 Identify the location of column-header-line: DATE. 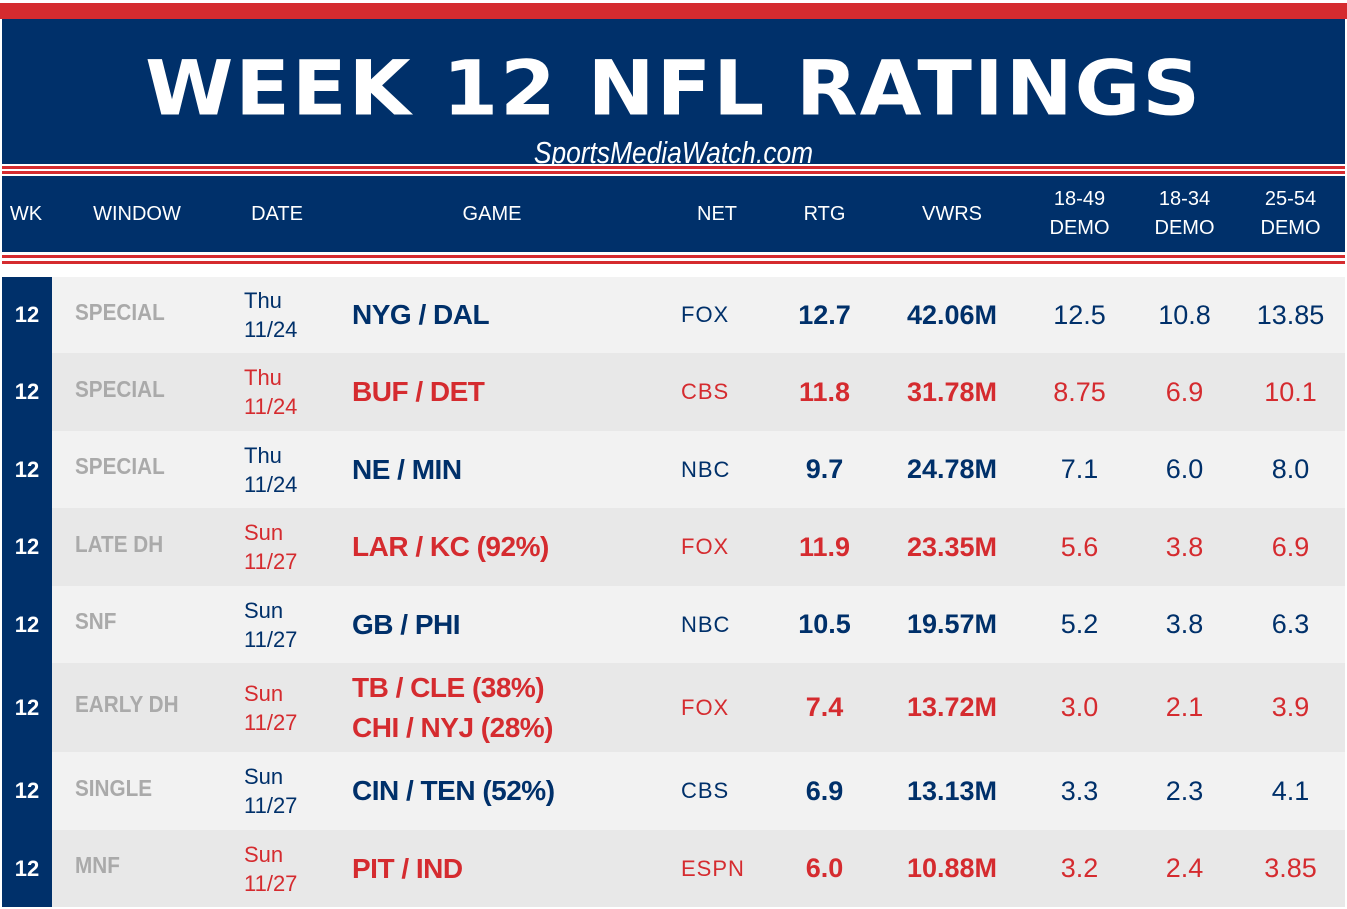
(277, 213).